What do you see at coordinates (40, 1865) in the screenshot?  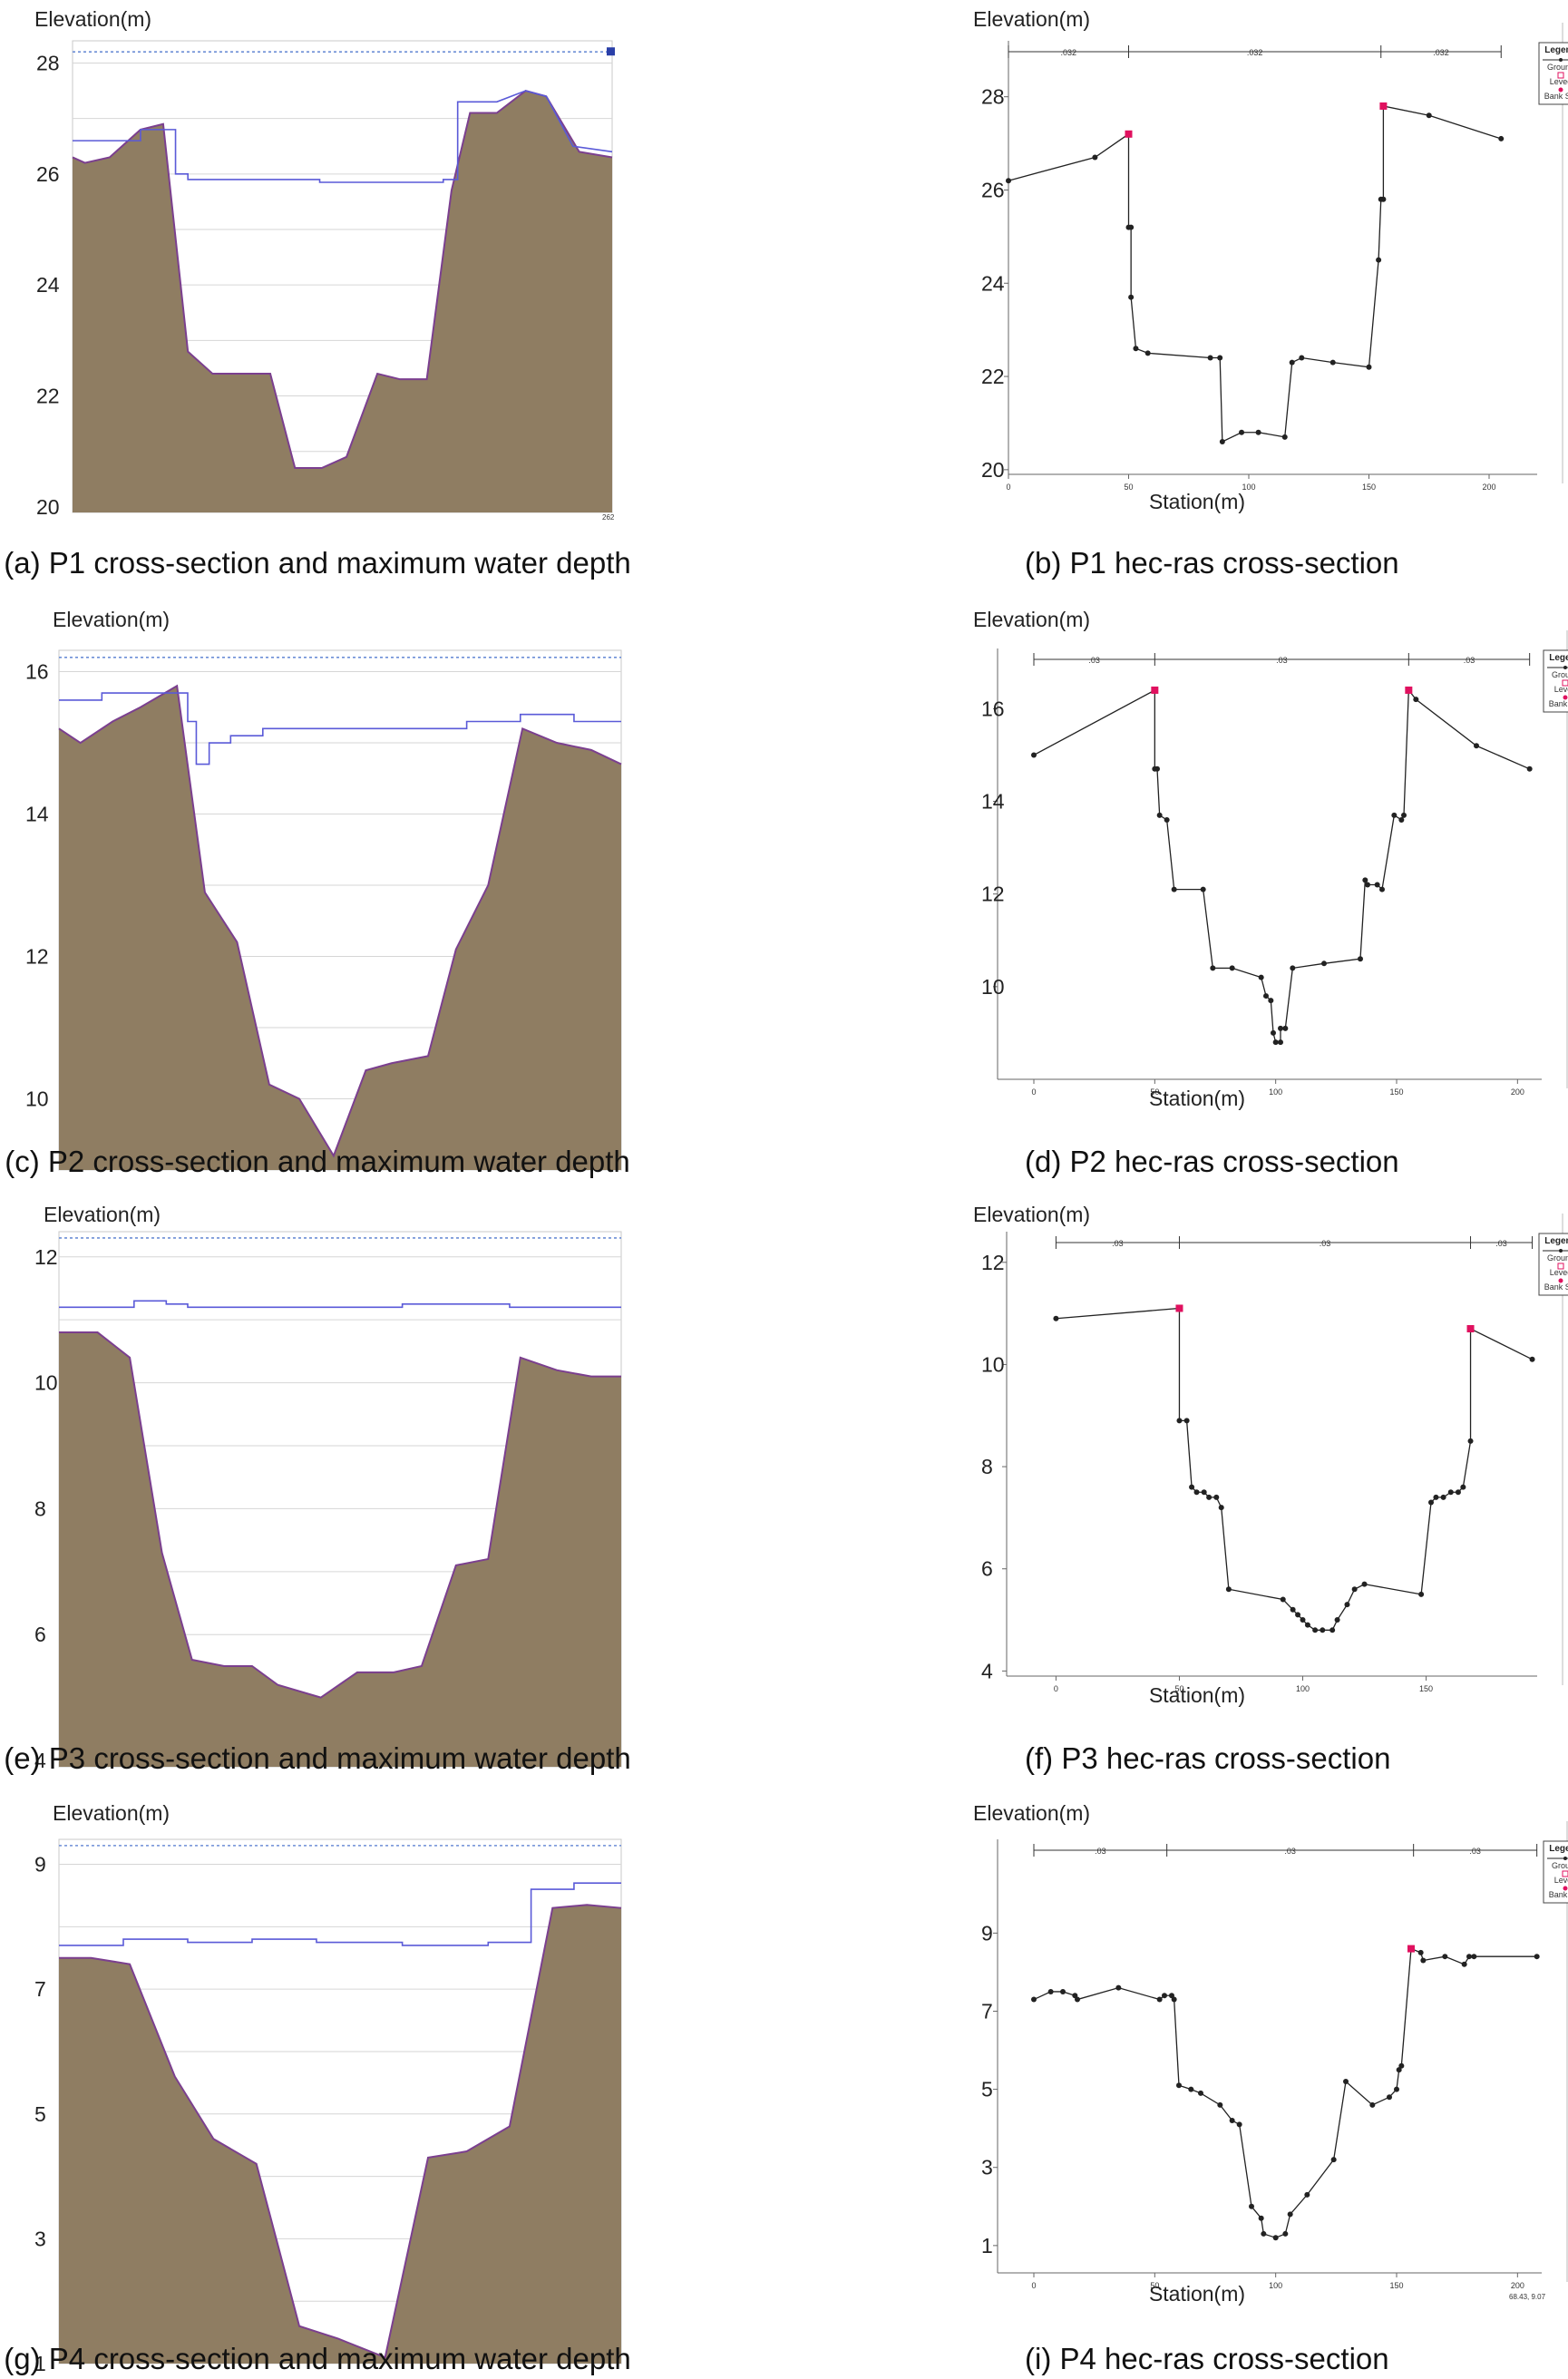 I see `y-tick-label: 9` at bounding box center [40, 1865].